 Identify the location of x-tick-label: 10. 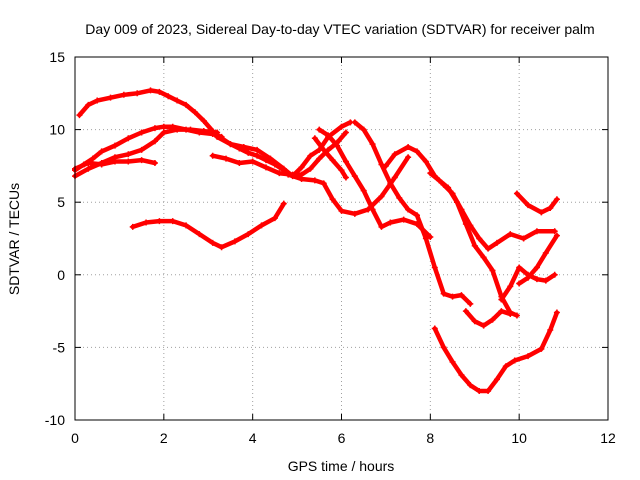
(519, 438).